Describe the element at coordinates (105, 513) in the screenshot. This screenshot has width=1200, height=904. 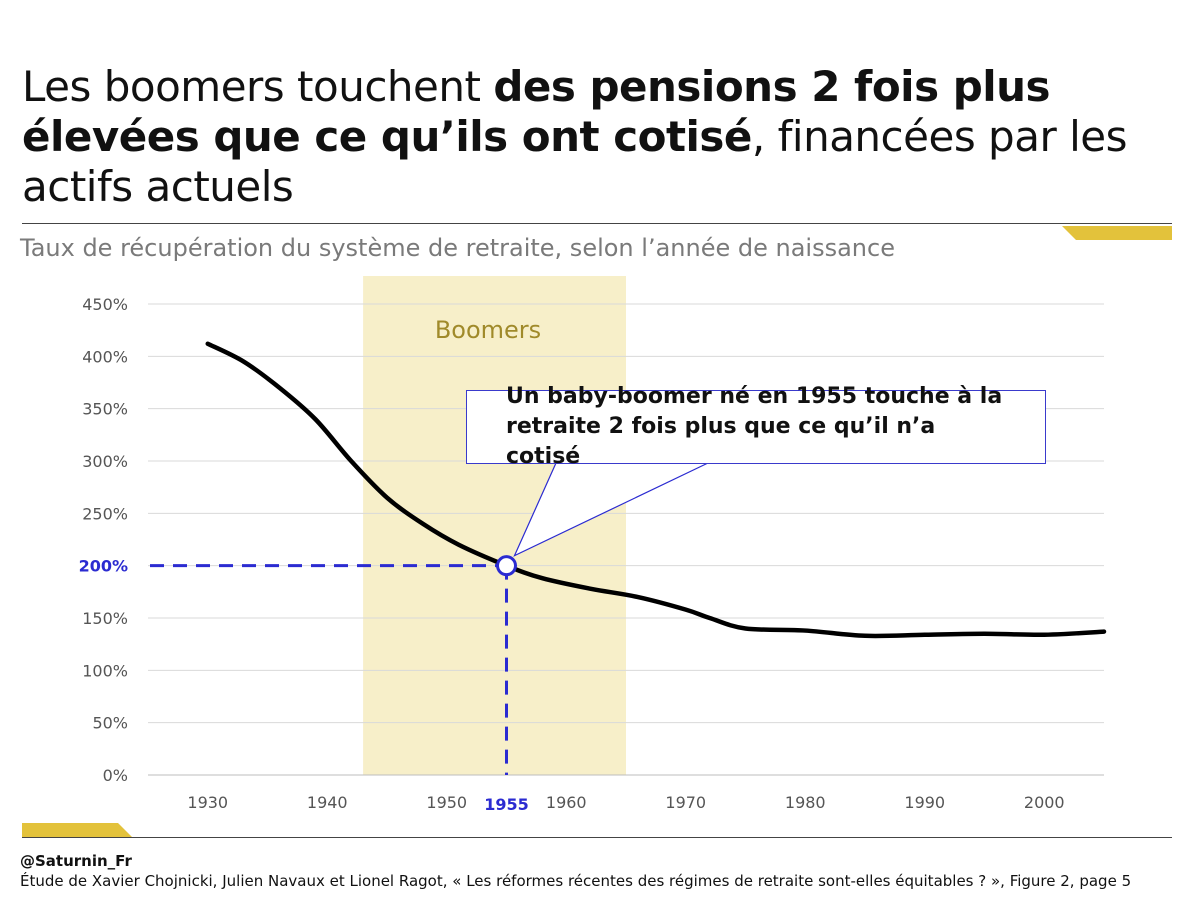
I see `y-tick-label: 250%` at that location.